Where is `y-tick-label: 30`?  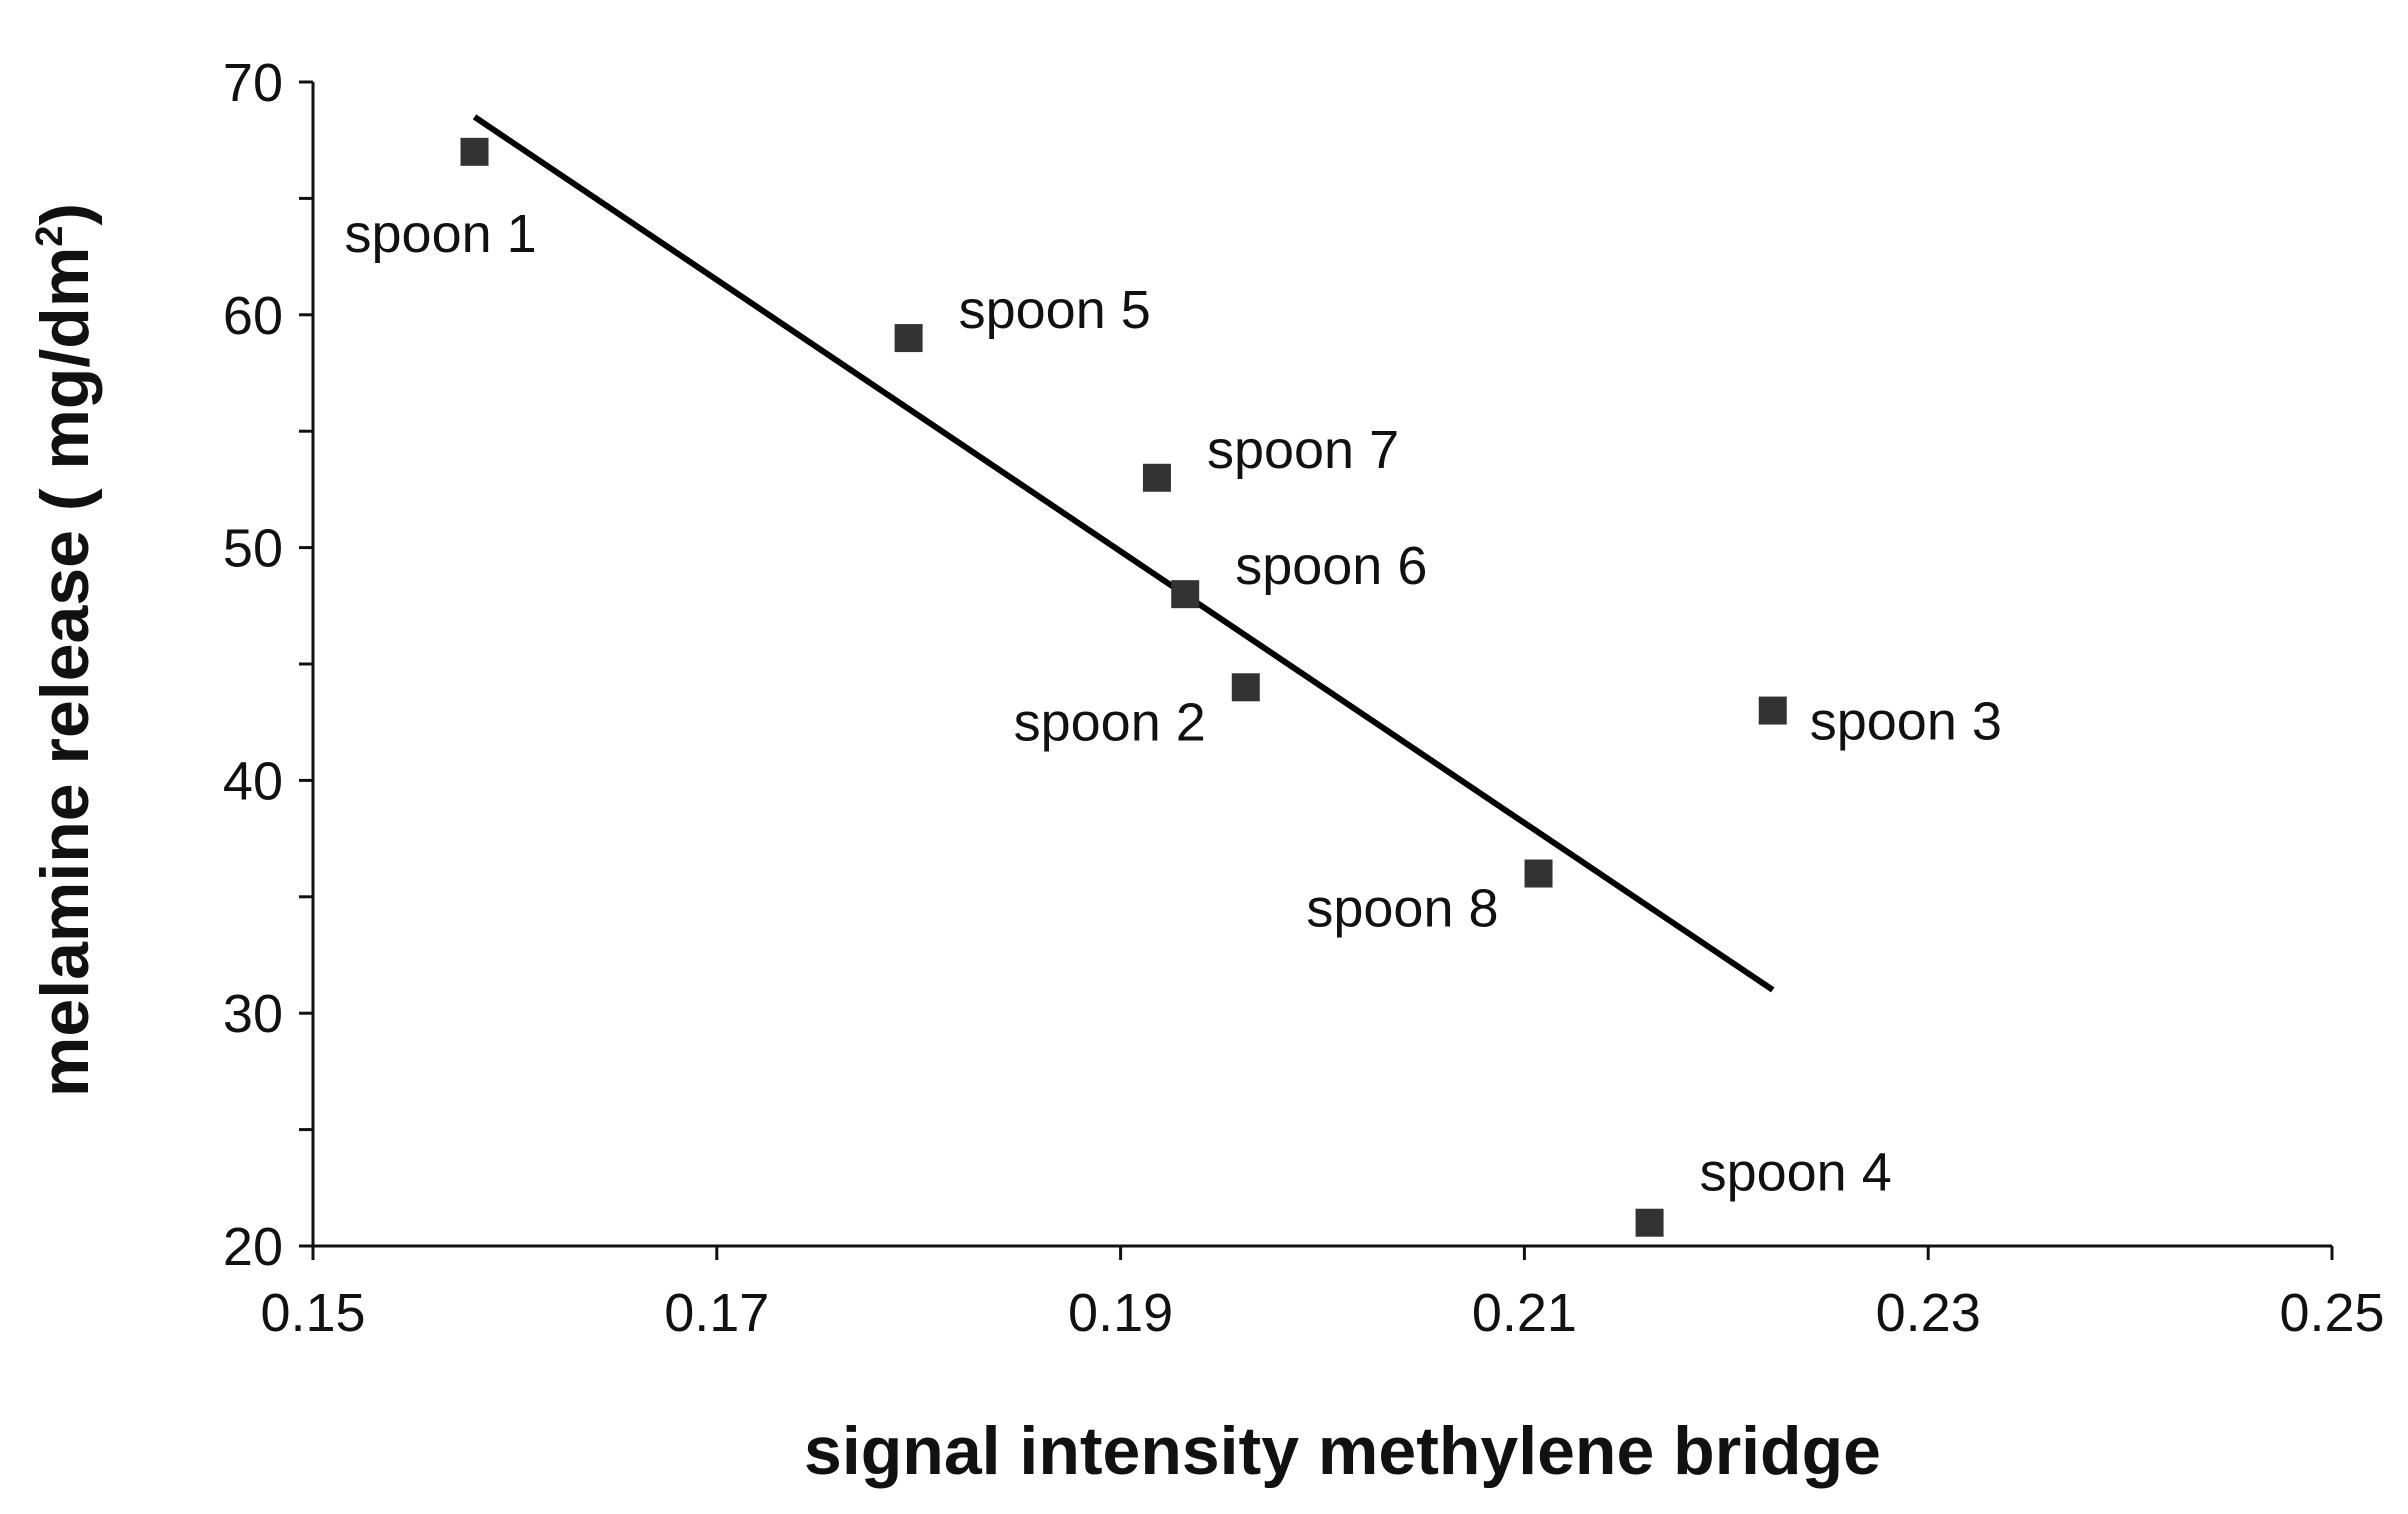
y-tick-label: 30 is located at coordinates (253, 1014).